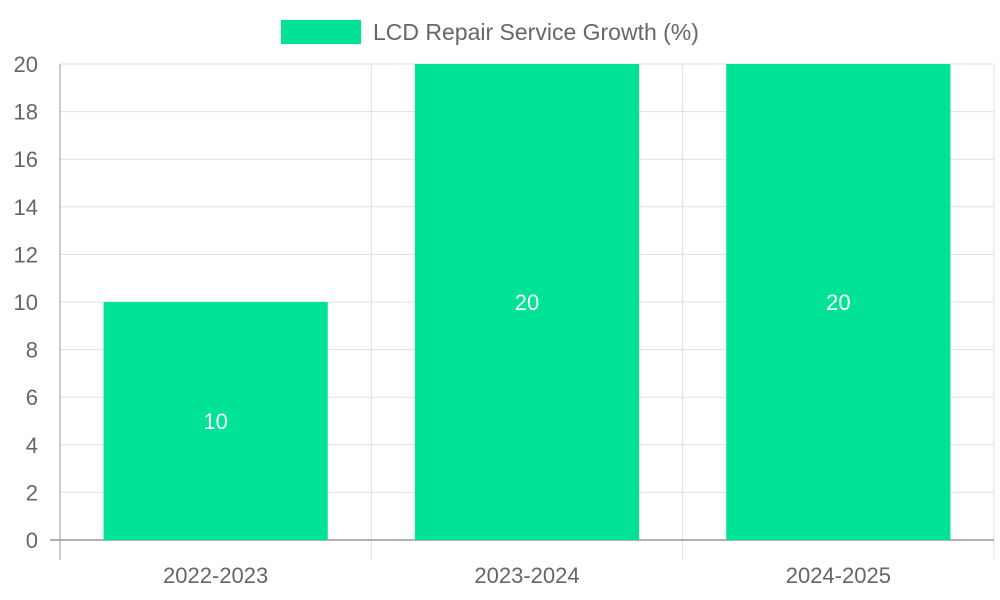  Describe the element at coordinates (26, 112) in the screenshot. I see `y-tick-label: 18` at that location.